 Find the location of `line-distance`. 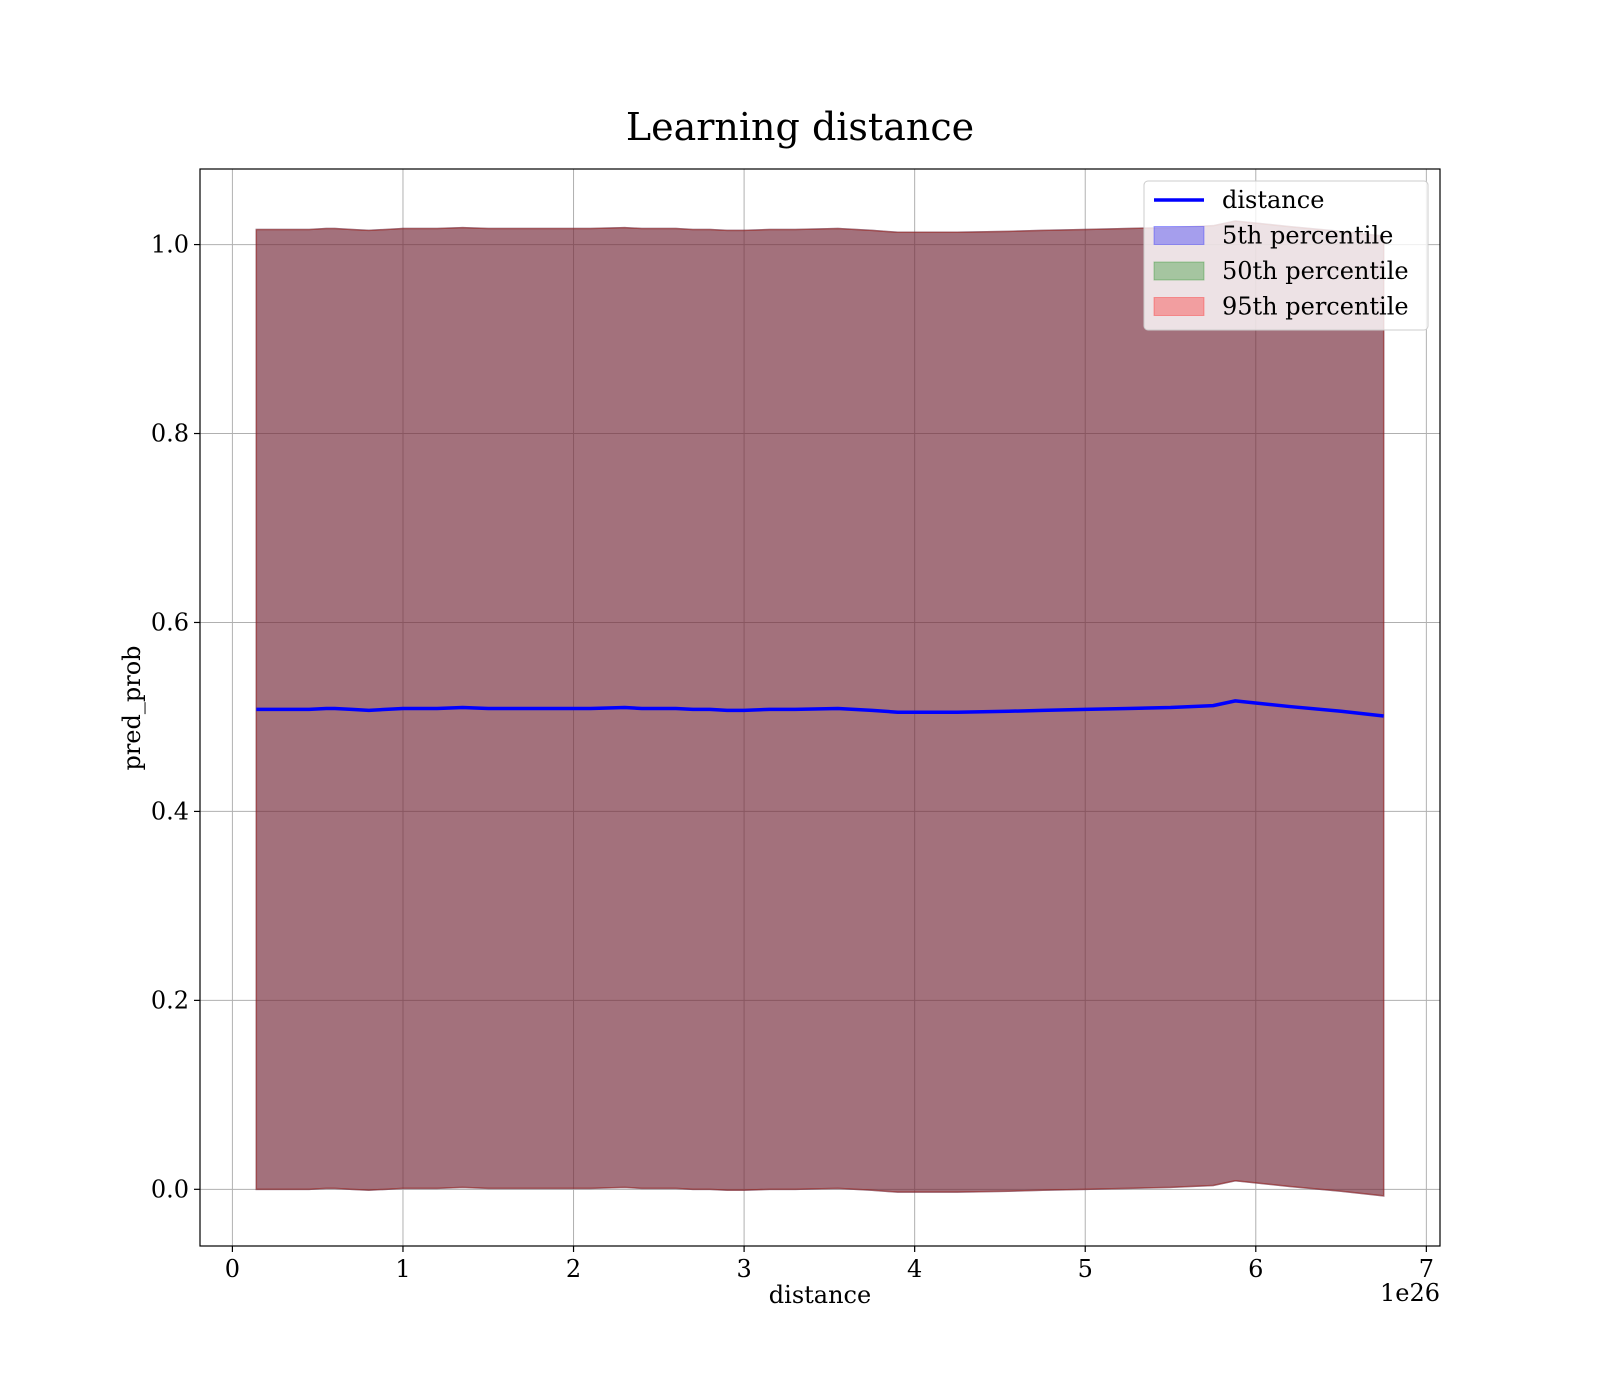

line-distance is located at coordinates (820, 708).